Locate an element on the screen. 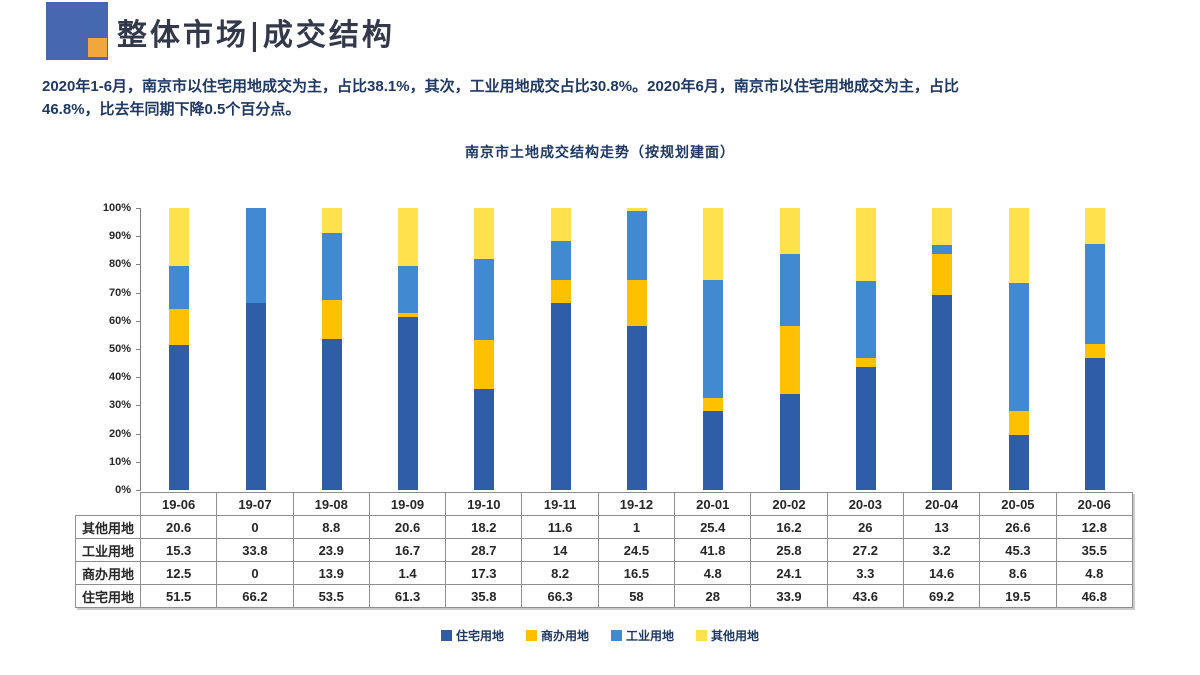 The image size is (1200, 675). table-cell: 14 is located at coordinates (560, 550).